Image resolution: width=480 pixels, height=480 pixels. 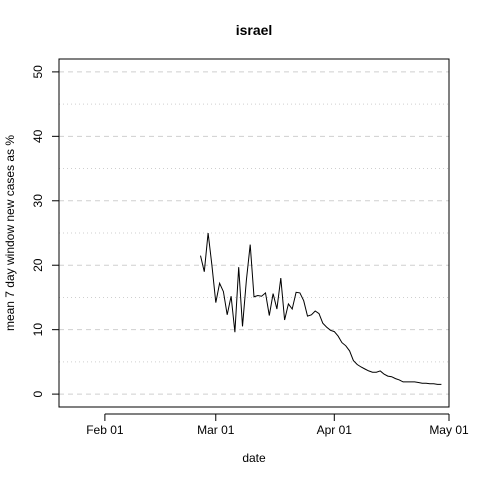 I want to click on y-tick-label: 10, so click(x=38, y=330).